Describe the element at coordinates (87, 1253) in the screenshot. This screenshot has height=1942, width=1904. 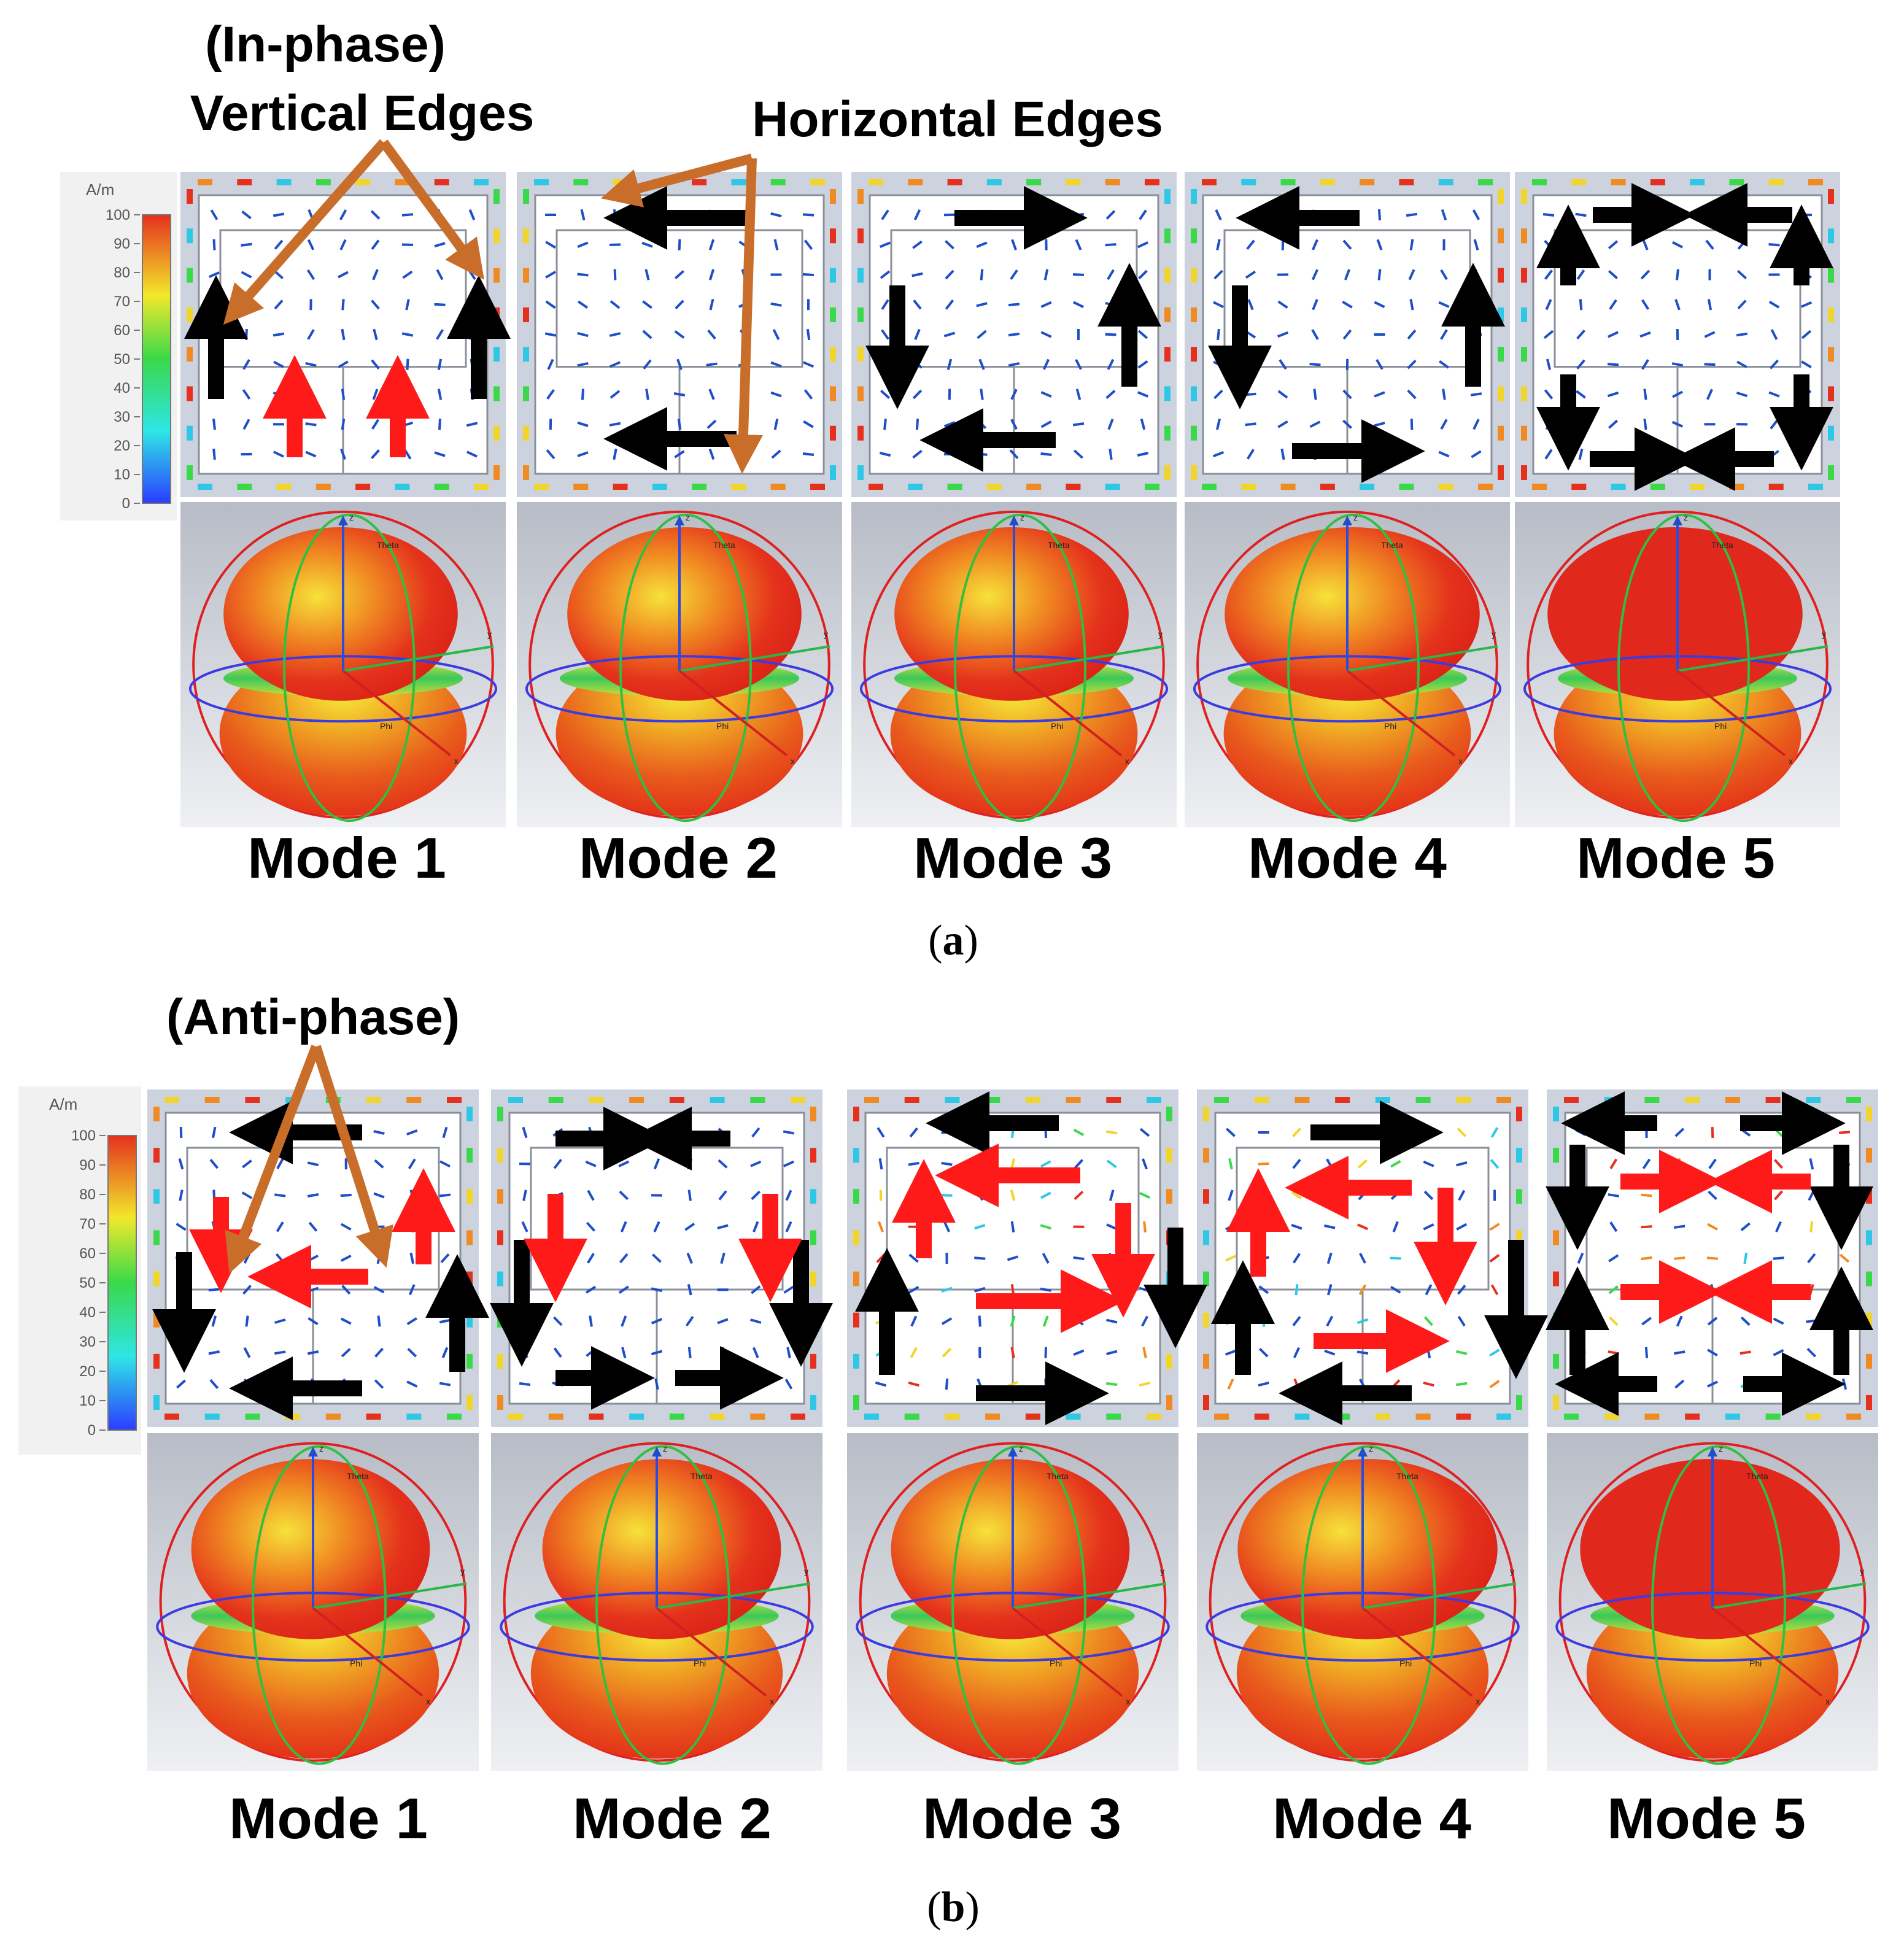
I see `colorbar-tick-label: 60` at that location.